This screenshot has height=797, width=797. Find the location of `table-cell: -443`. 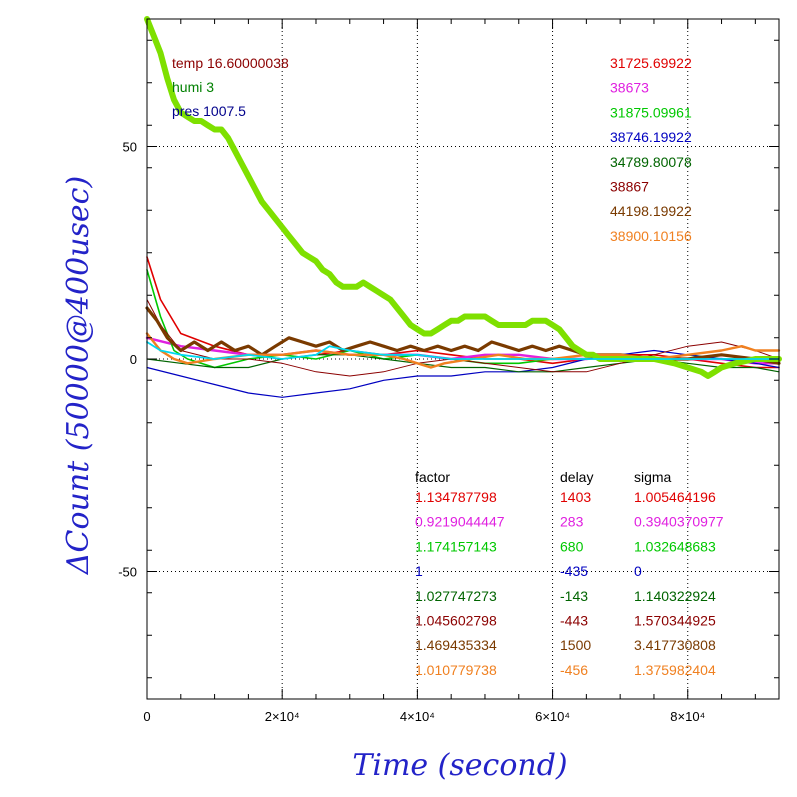

table-cell: -443 is located at coordinates (574, 621).